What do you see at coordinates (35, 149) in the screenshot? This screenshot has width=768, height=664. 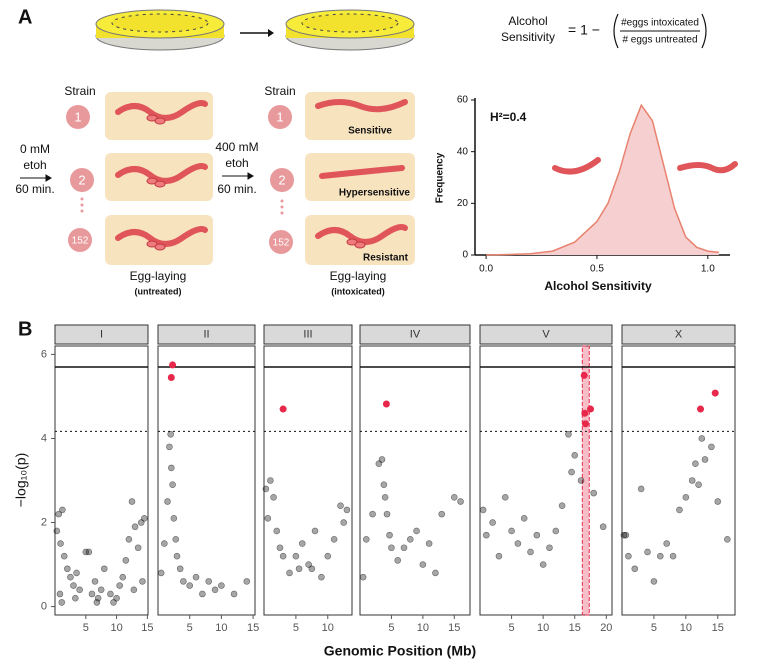 I see `treatment-text: 0 mM` at bounding box center [35, 149].